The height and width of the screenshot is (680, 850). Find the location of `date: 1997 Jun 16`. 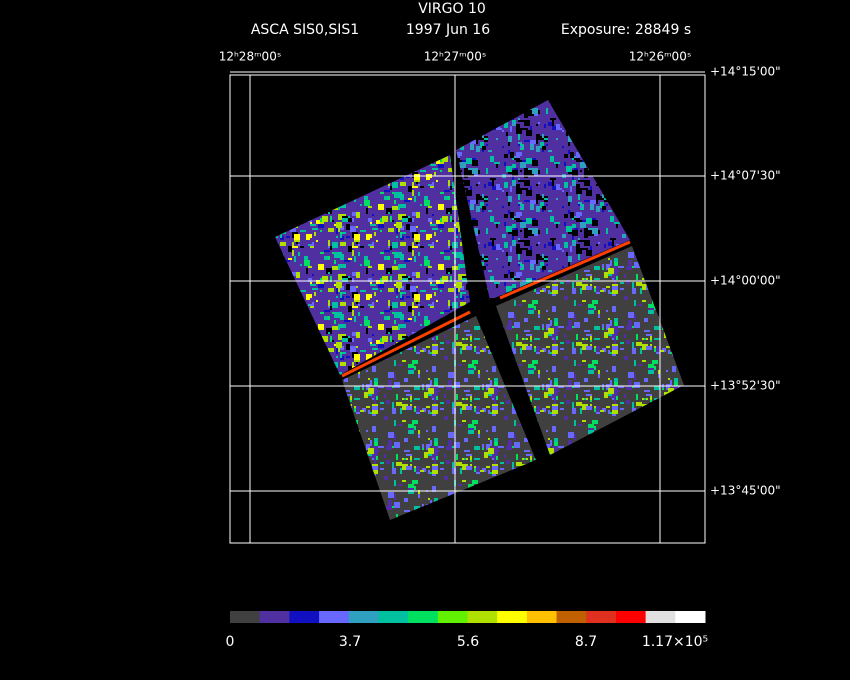

date: 1997 Jun 16 is located at coordinates (448, 30).